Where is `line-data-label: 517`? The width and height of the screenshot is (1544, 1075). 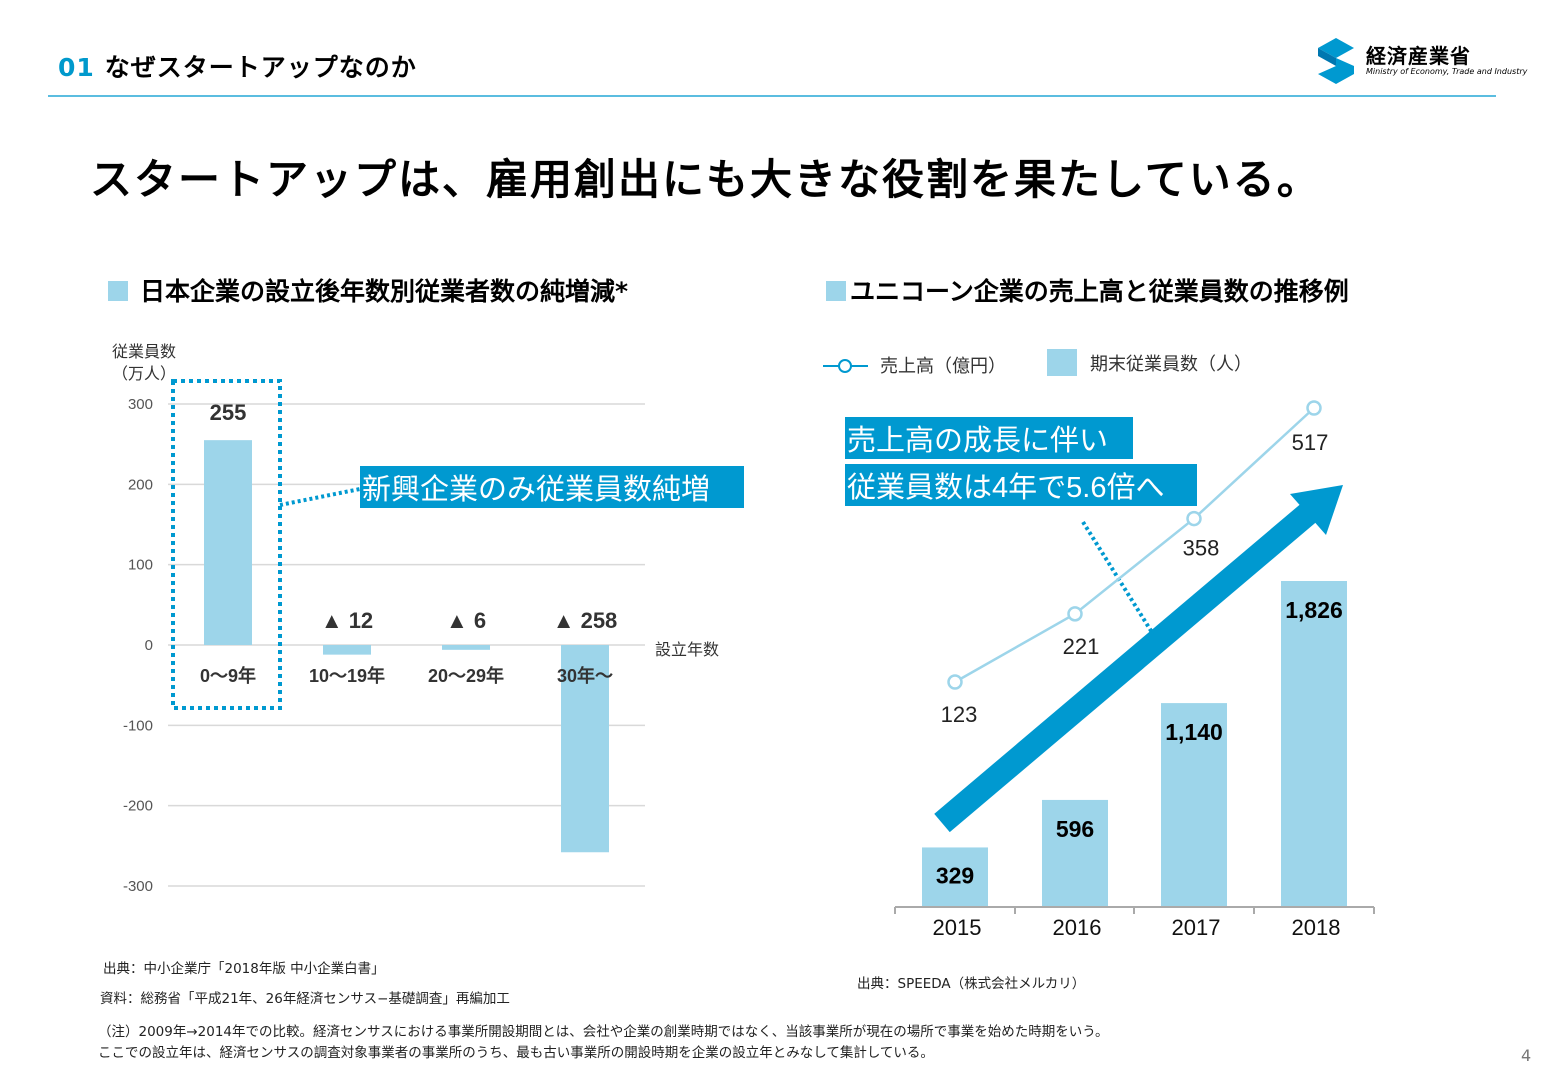 line-data-label: 517 is located at coordinates (1310, 442).